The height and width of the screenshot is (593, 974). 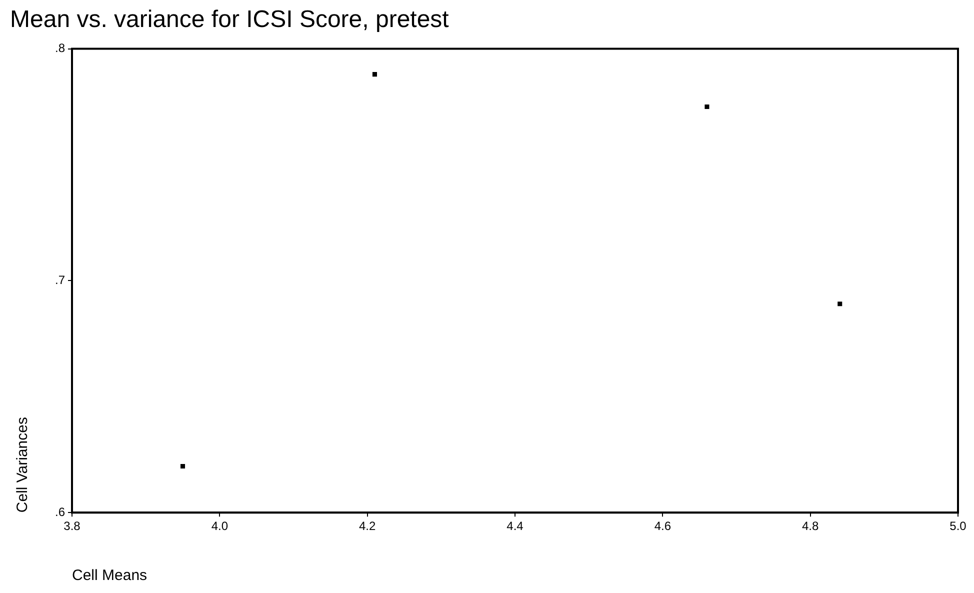 What do you see at coordinates (515, 526) in the screenshot?
I see `x-tick-label: 4.4` at bounding box center [515, 526].